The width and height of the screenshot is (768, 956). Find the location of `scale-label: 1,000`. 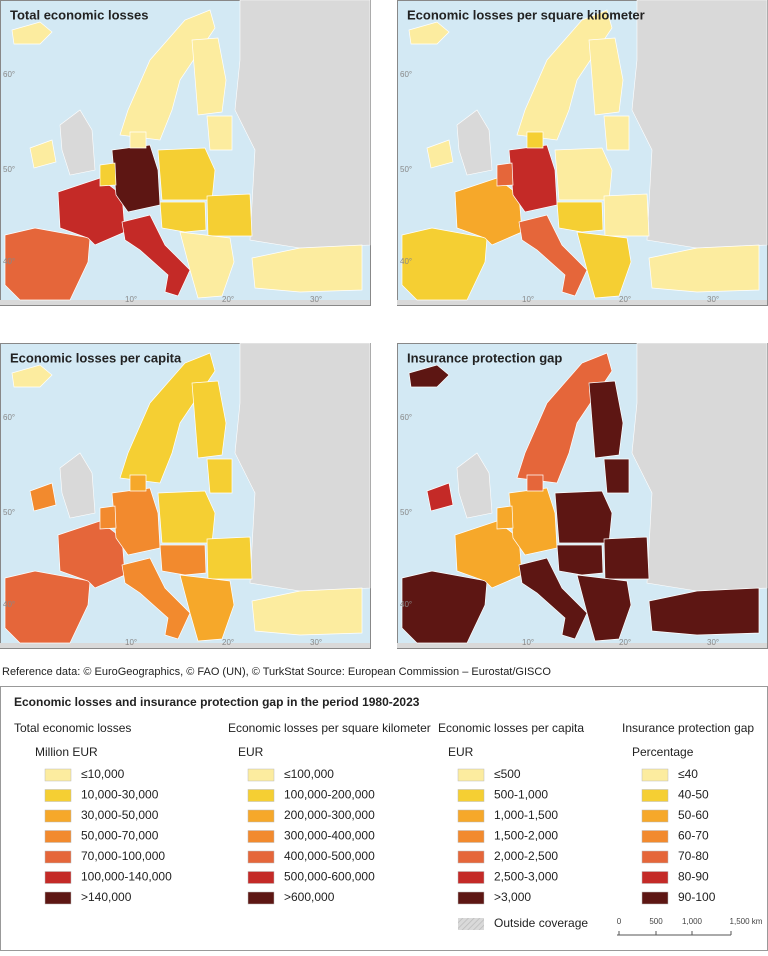

scale-label: 1,000 is located at coordinates (692, 921).